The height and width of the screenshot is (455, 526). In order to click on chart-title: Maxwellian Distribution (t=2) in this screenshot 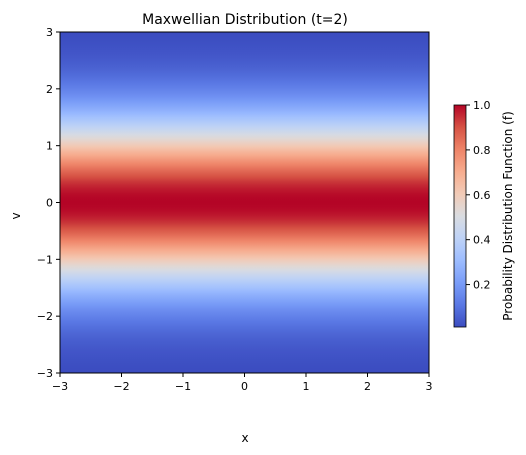, I will do `click(245, 20)`.